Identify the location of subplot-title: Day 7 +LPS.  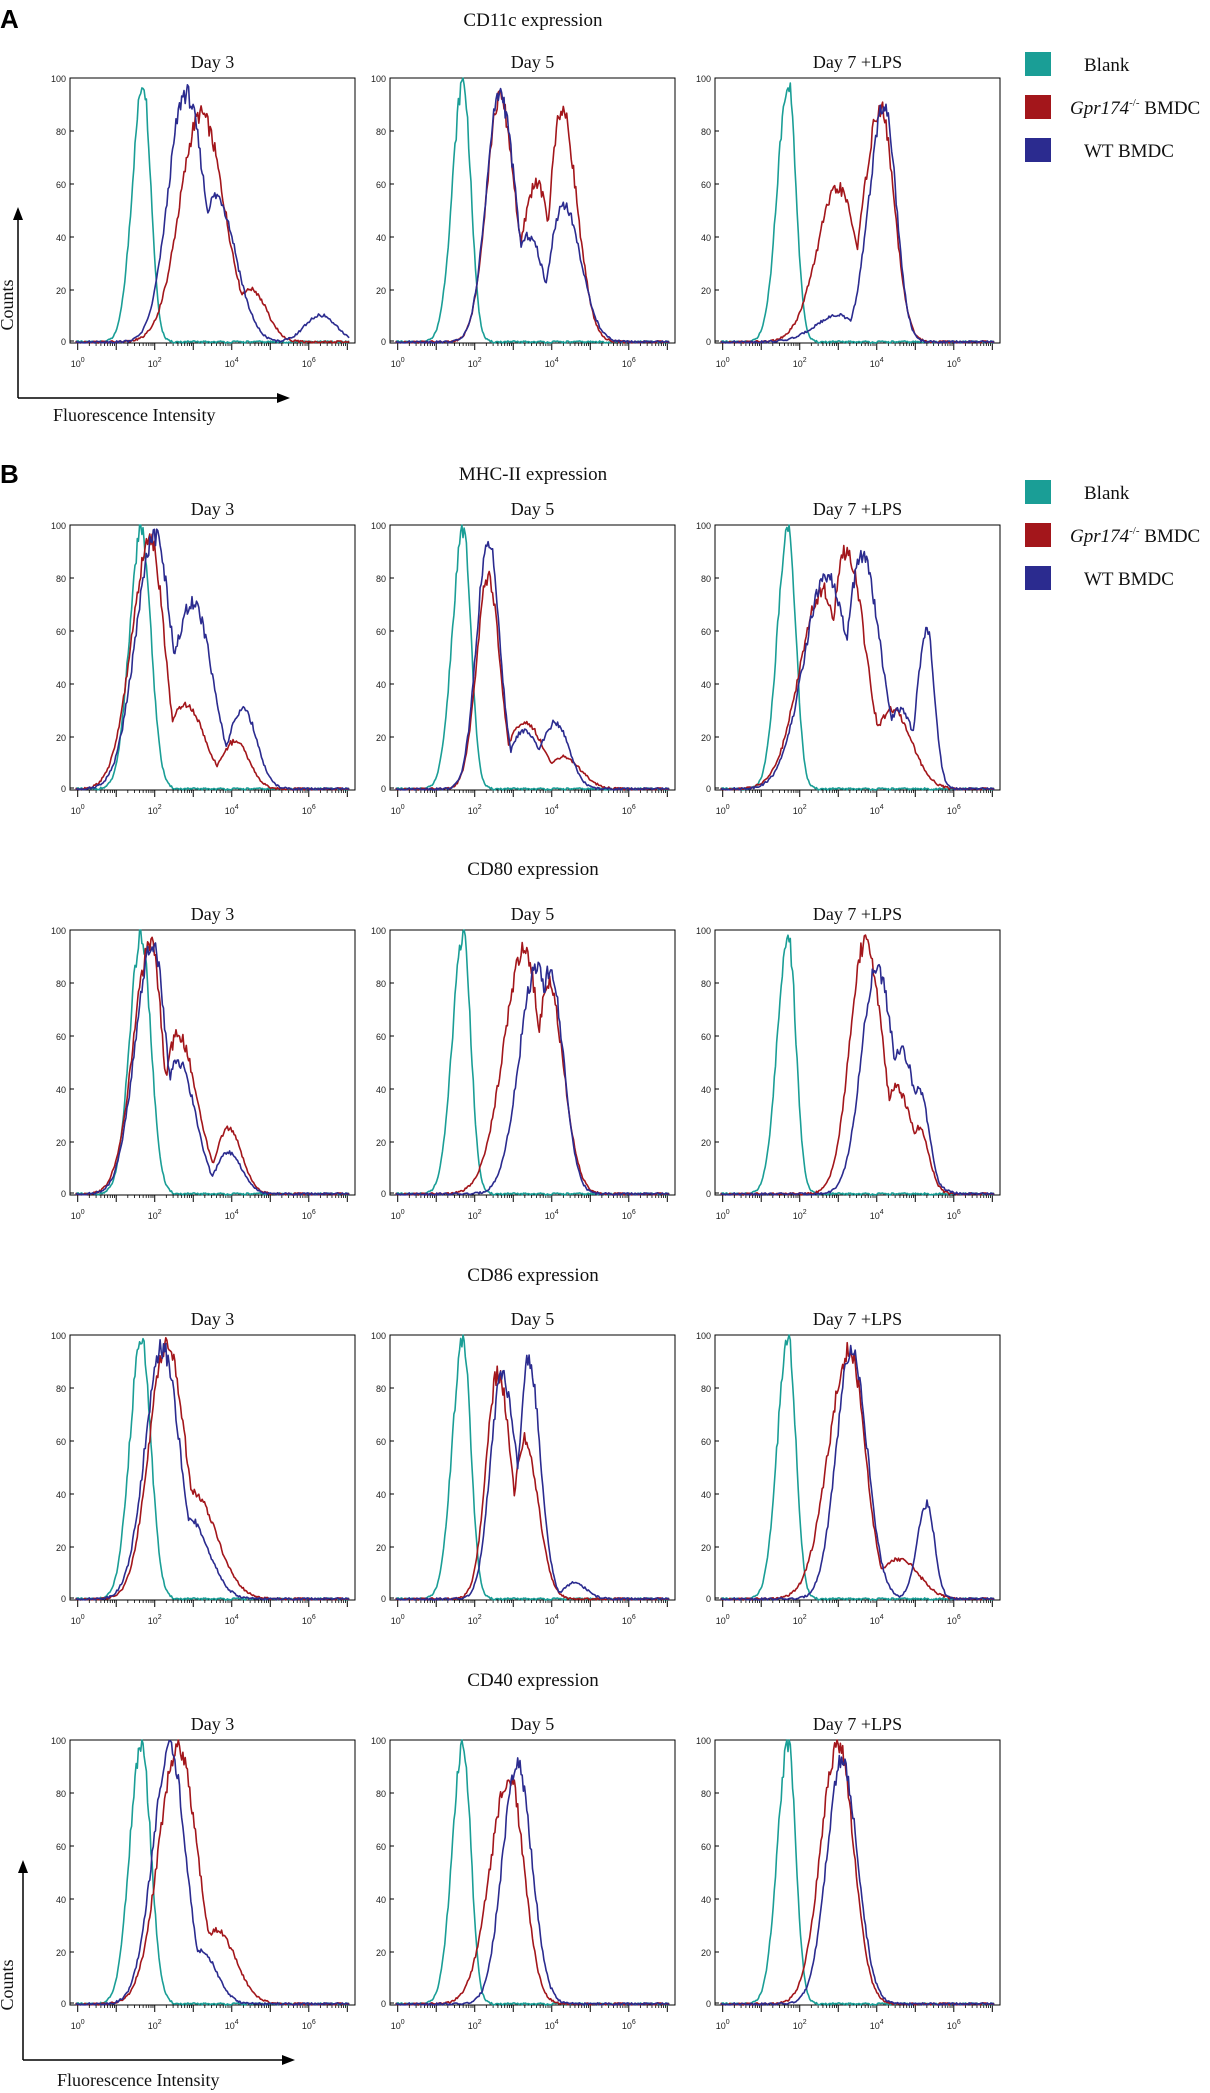
(857, 62).